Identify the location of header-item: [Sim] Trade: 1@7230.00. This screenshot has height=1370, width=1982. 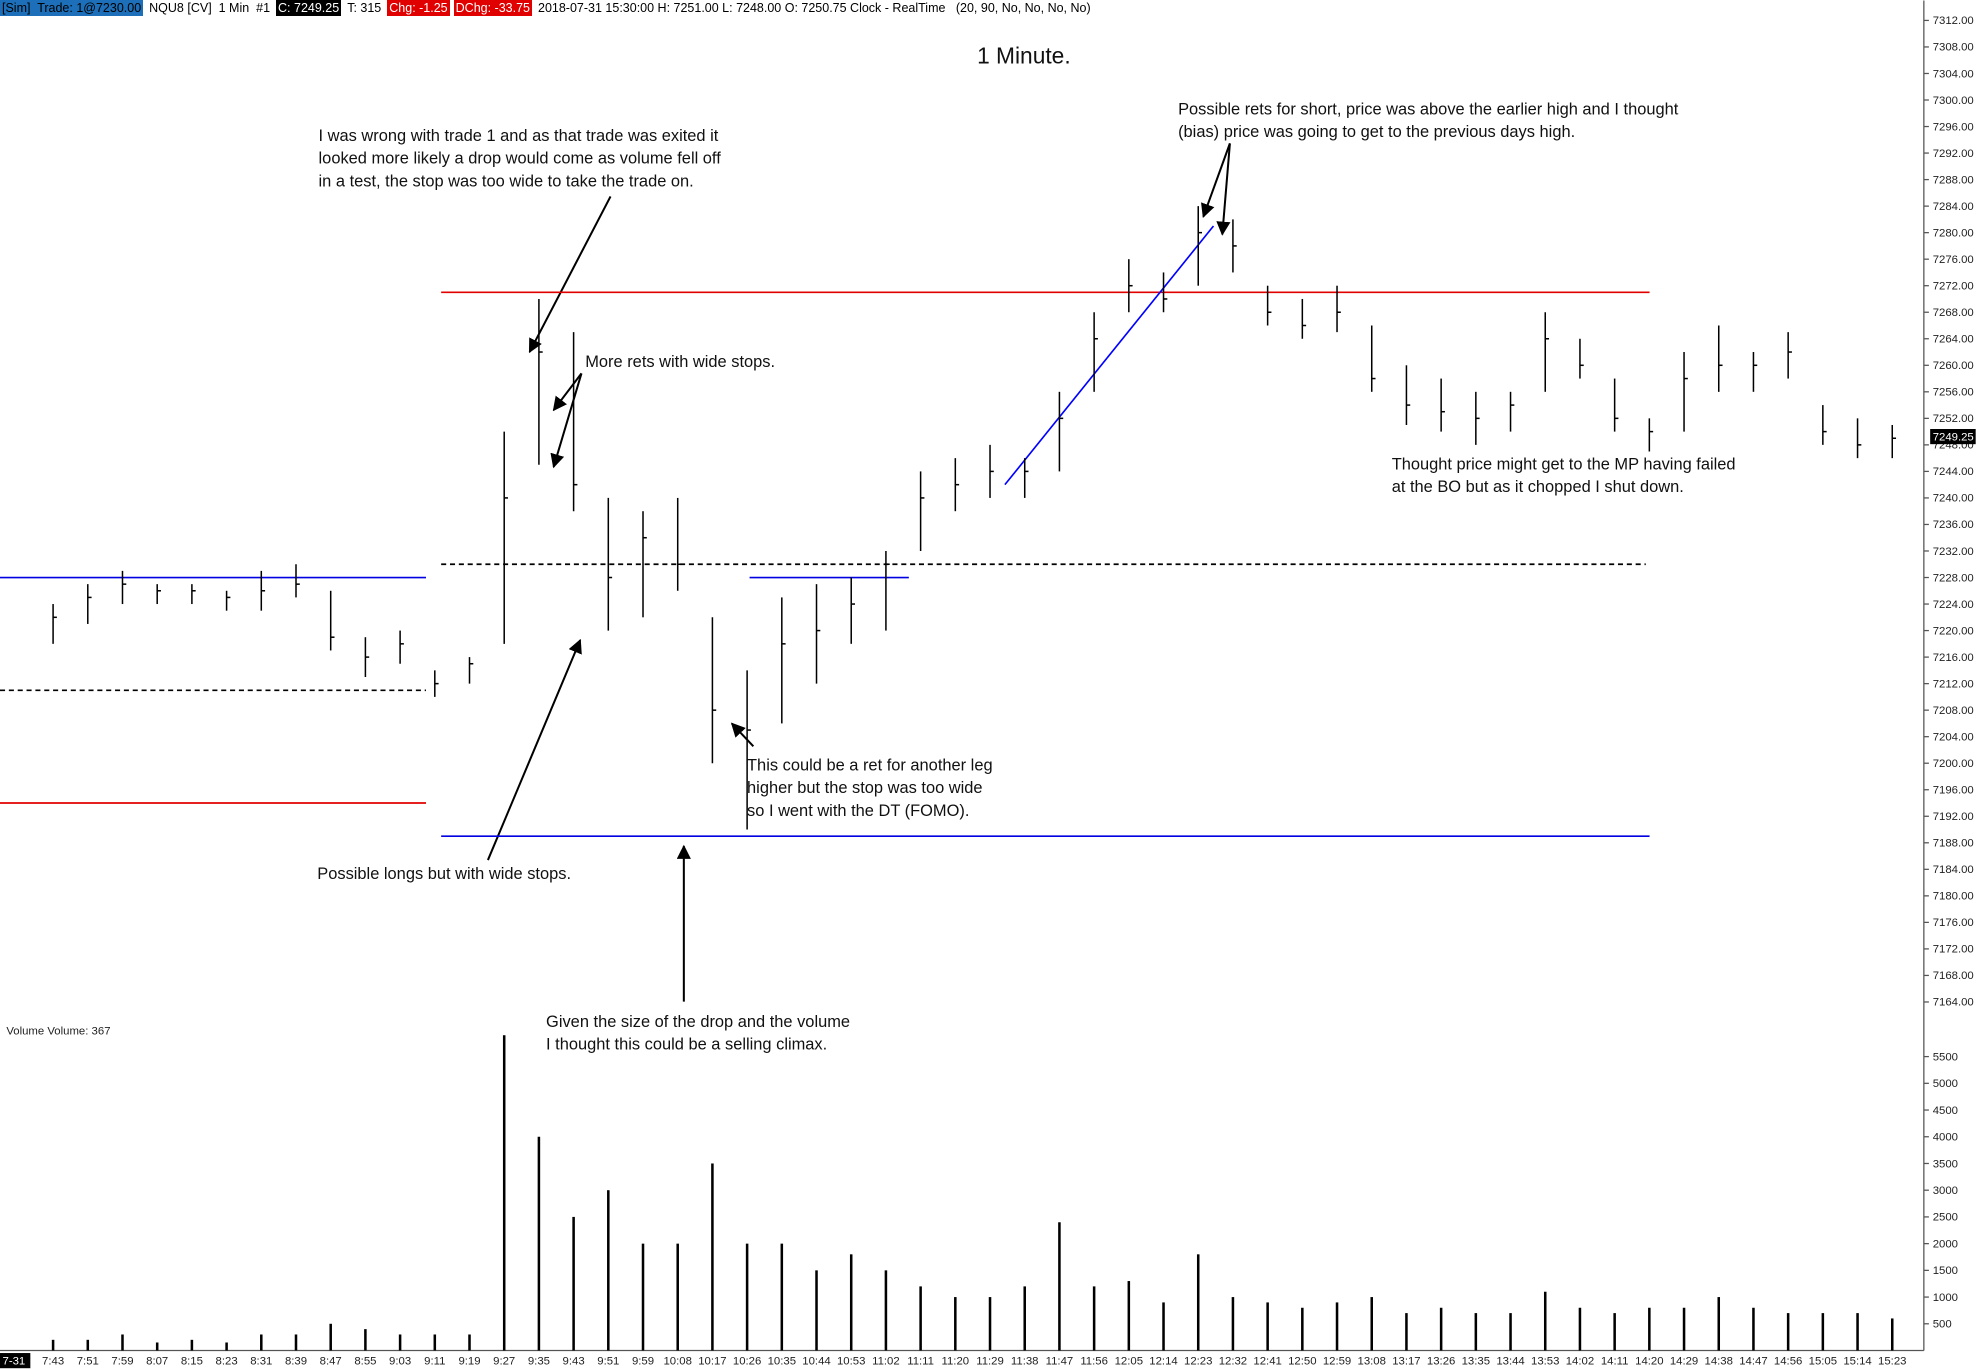
(72, 8).